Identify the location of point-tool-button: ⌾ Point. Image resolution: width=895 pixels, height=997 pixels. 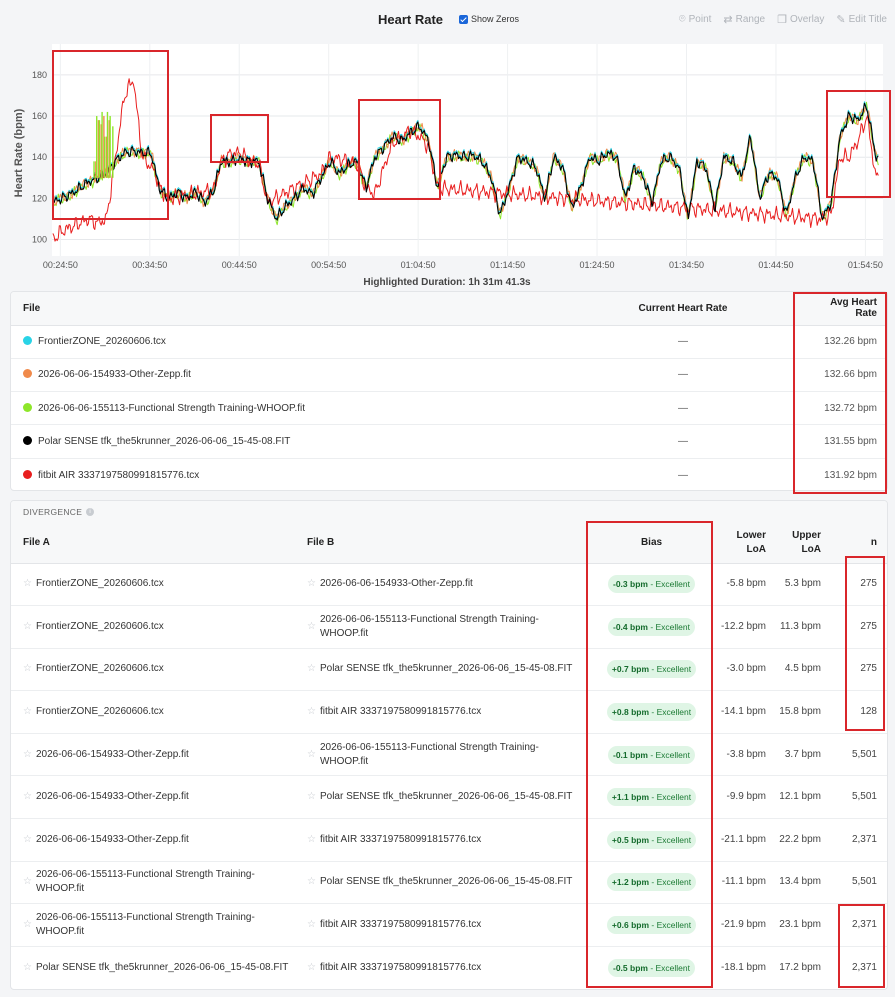
(695, 19).